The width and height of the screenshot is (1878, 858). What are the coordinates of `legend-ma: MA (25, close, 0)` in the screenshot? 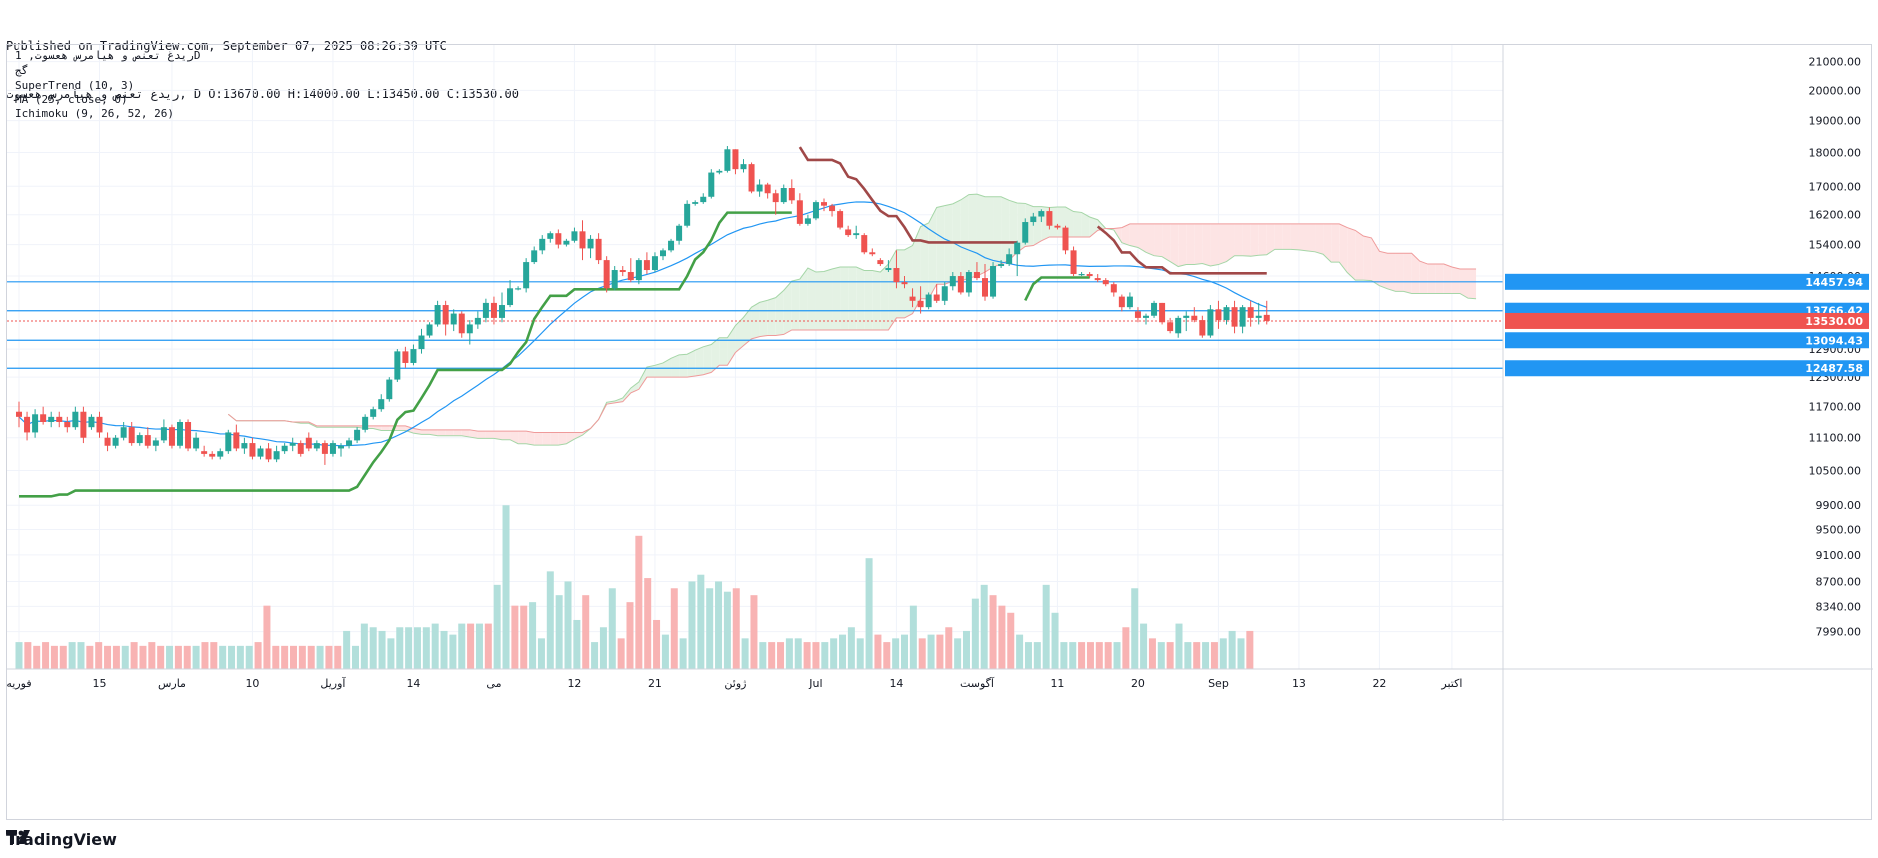 It's located at (71, 99).